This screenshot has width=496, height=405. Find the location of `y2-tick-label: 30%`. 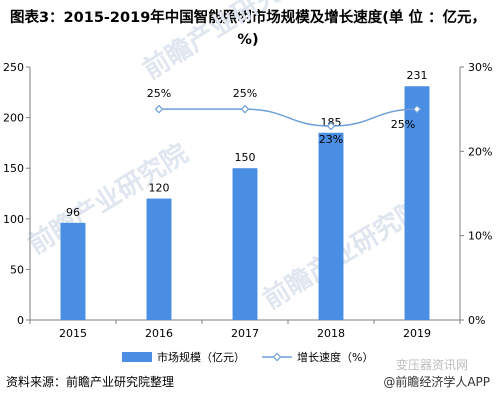

y2-tick-label: 30% is located at coordinates (480, 67).